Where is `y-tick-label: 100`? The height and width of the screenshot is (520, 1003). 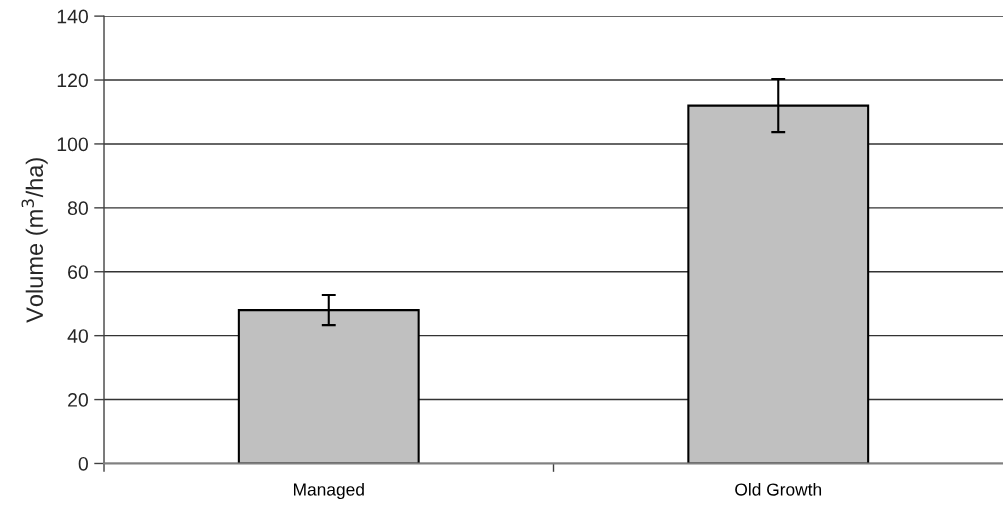
y-tick-label: 100 is located at coordinates (72, 144).